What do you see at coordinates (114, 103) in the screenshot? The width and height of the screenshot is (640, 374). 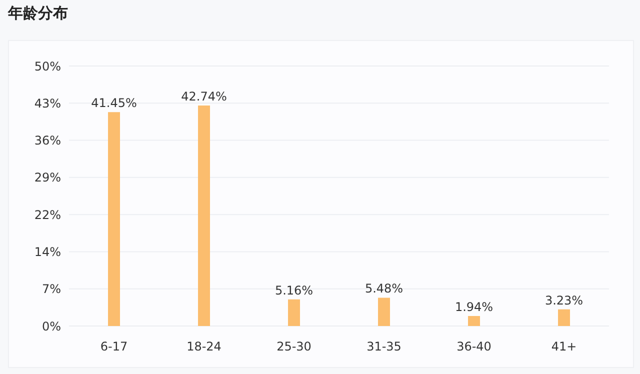 I see `data-label: 41.45%` at bounding box center [114, 103].